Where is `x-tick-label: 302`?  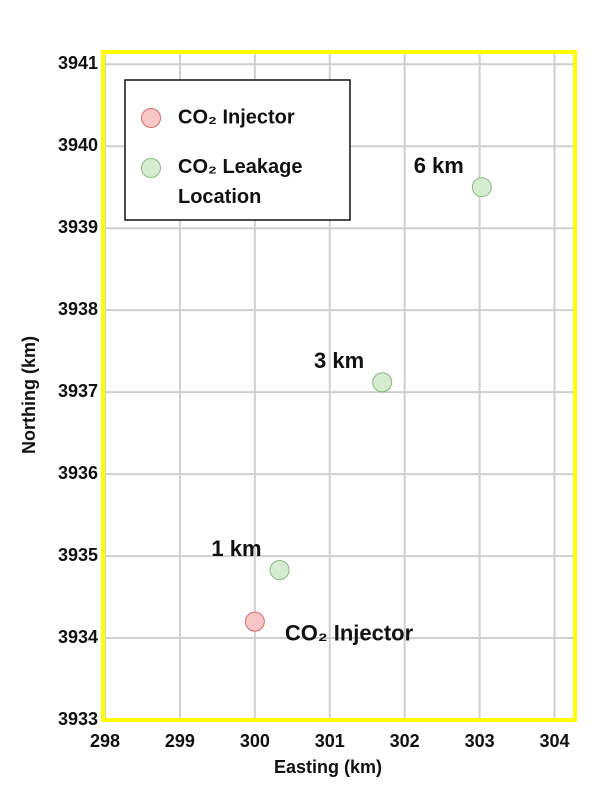
x-tick-label: 302 is located at coordinates (405, 741).